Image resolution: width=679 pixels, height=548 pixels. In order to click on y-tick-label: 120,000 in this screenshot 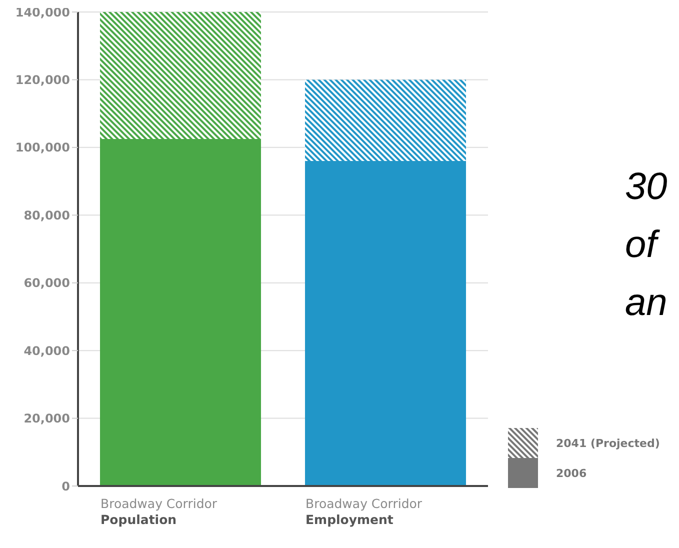, I will do `click(42, 79)`.